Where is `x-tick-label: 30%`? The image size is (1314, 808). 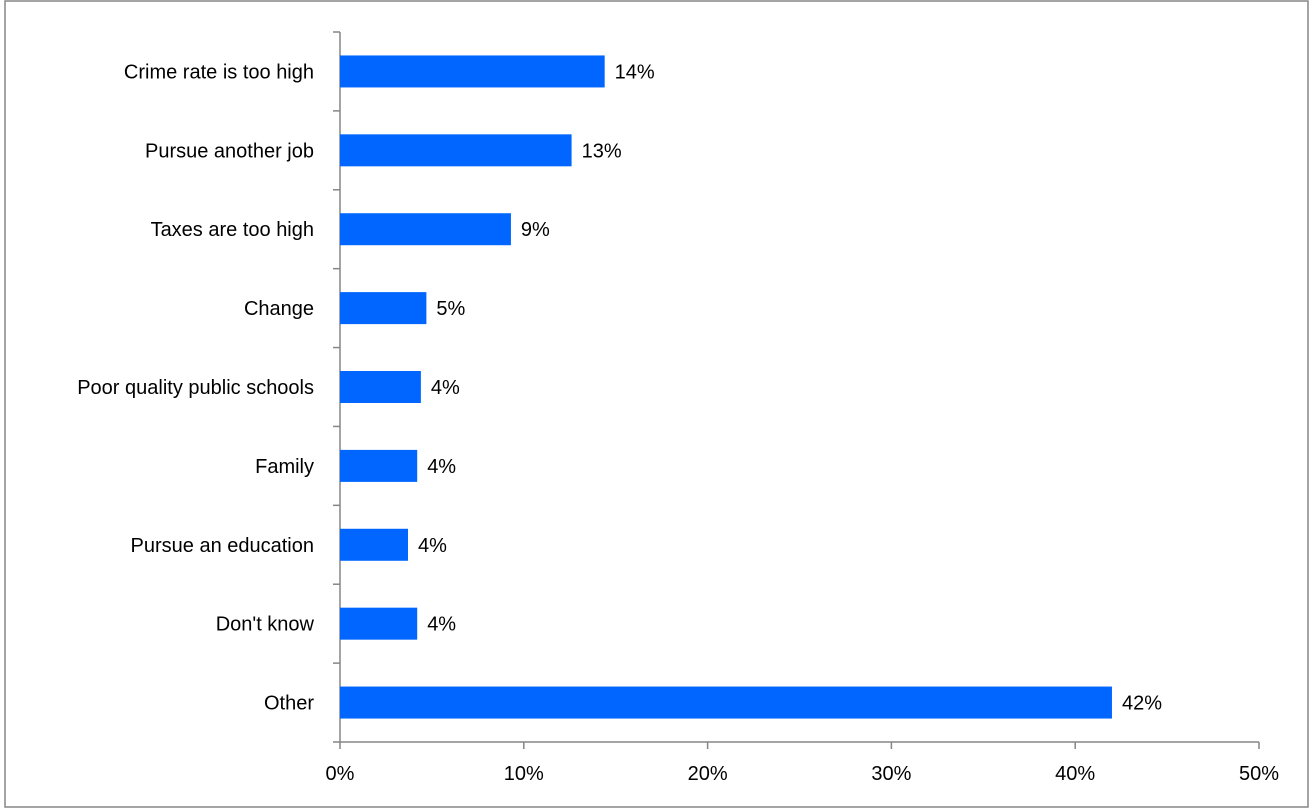
x-tick-label: 30% is located at coordinates (891, 774).